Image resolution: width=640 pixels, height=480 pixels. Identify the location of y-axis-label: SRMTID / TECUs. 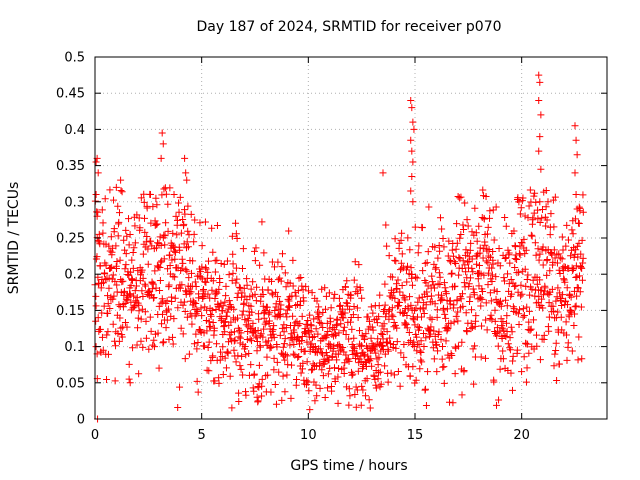
(14, 238).